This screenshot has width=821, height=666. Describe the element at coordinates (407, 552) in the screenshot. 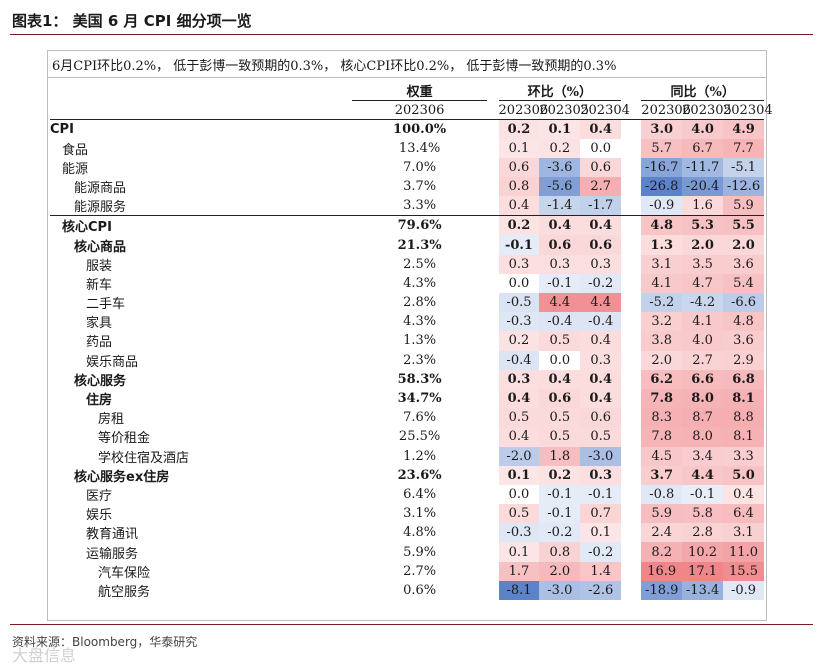

I see `table-row: 运输服务 5.9% 0.1 0.8 -0.2 8.2 10.2 11.0` at that location.